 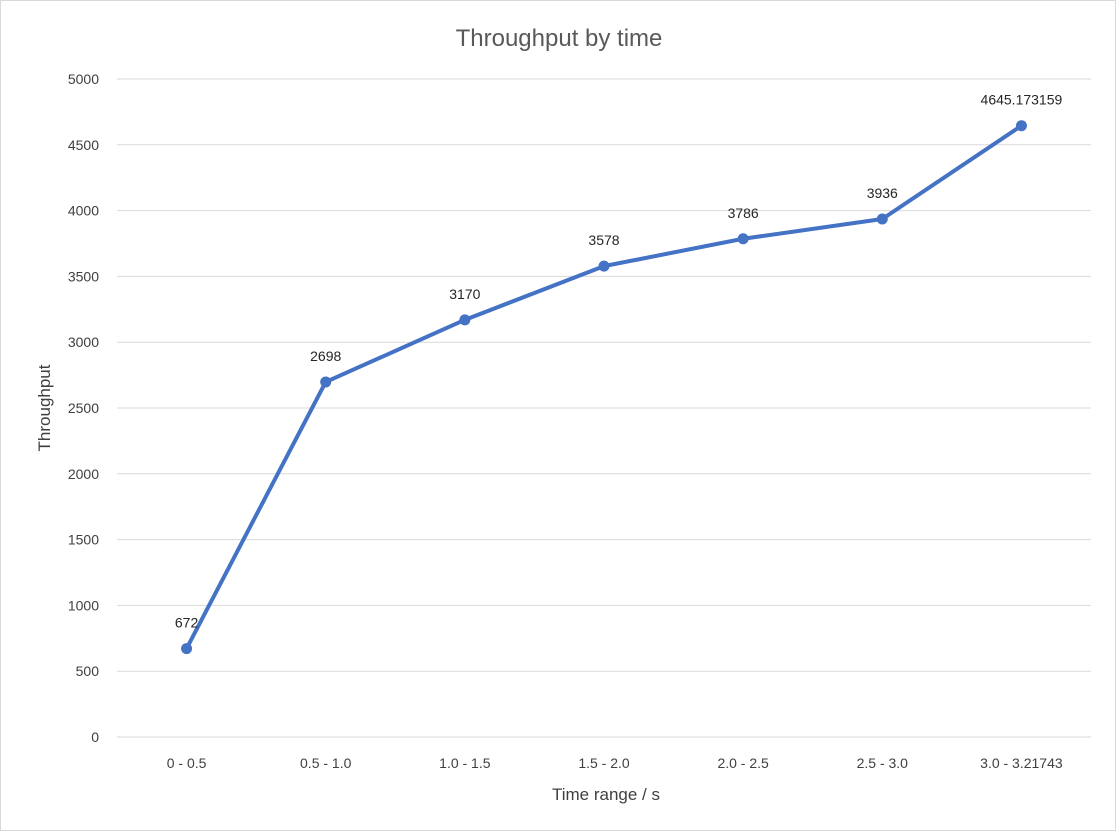 I want to click on y-tick-label: 1000, so click(x=83, y=605).